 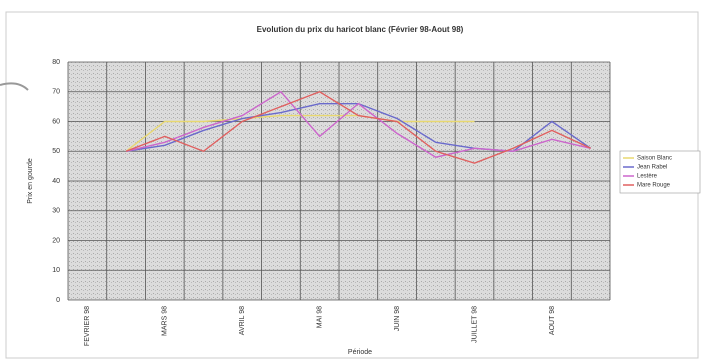 What do you see at coordinates (165, 321) in the screenshot?
I see `x-tick-label: MARS 98` at bounding box center [165, 321].